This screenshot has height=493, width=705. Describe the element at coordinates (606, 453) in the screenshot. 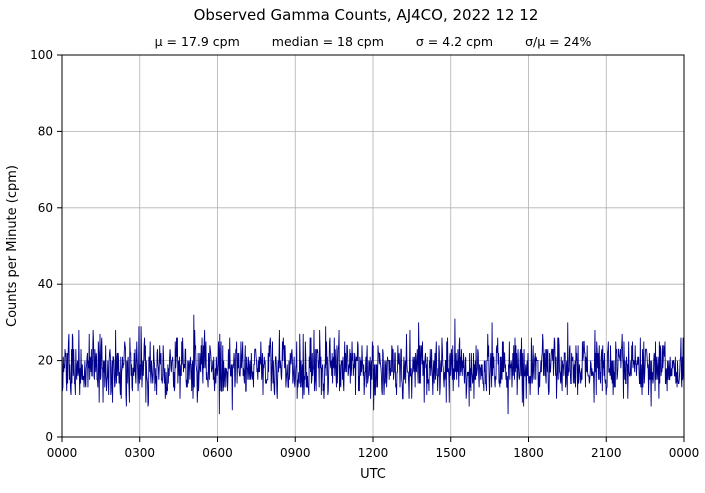

I see `x-tick-label: 2100` at that location.